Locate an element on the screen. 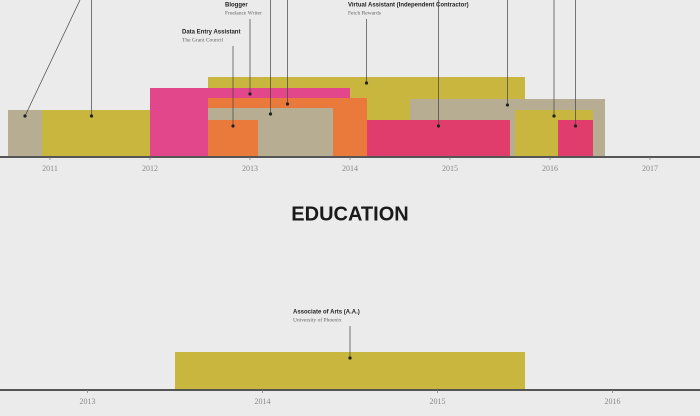  x-tick-label: 2012 is located at coordinates (150, 168).